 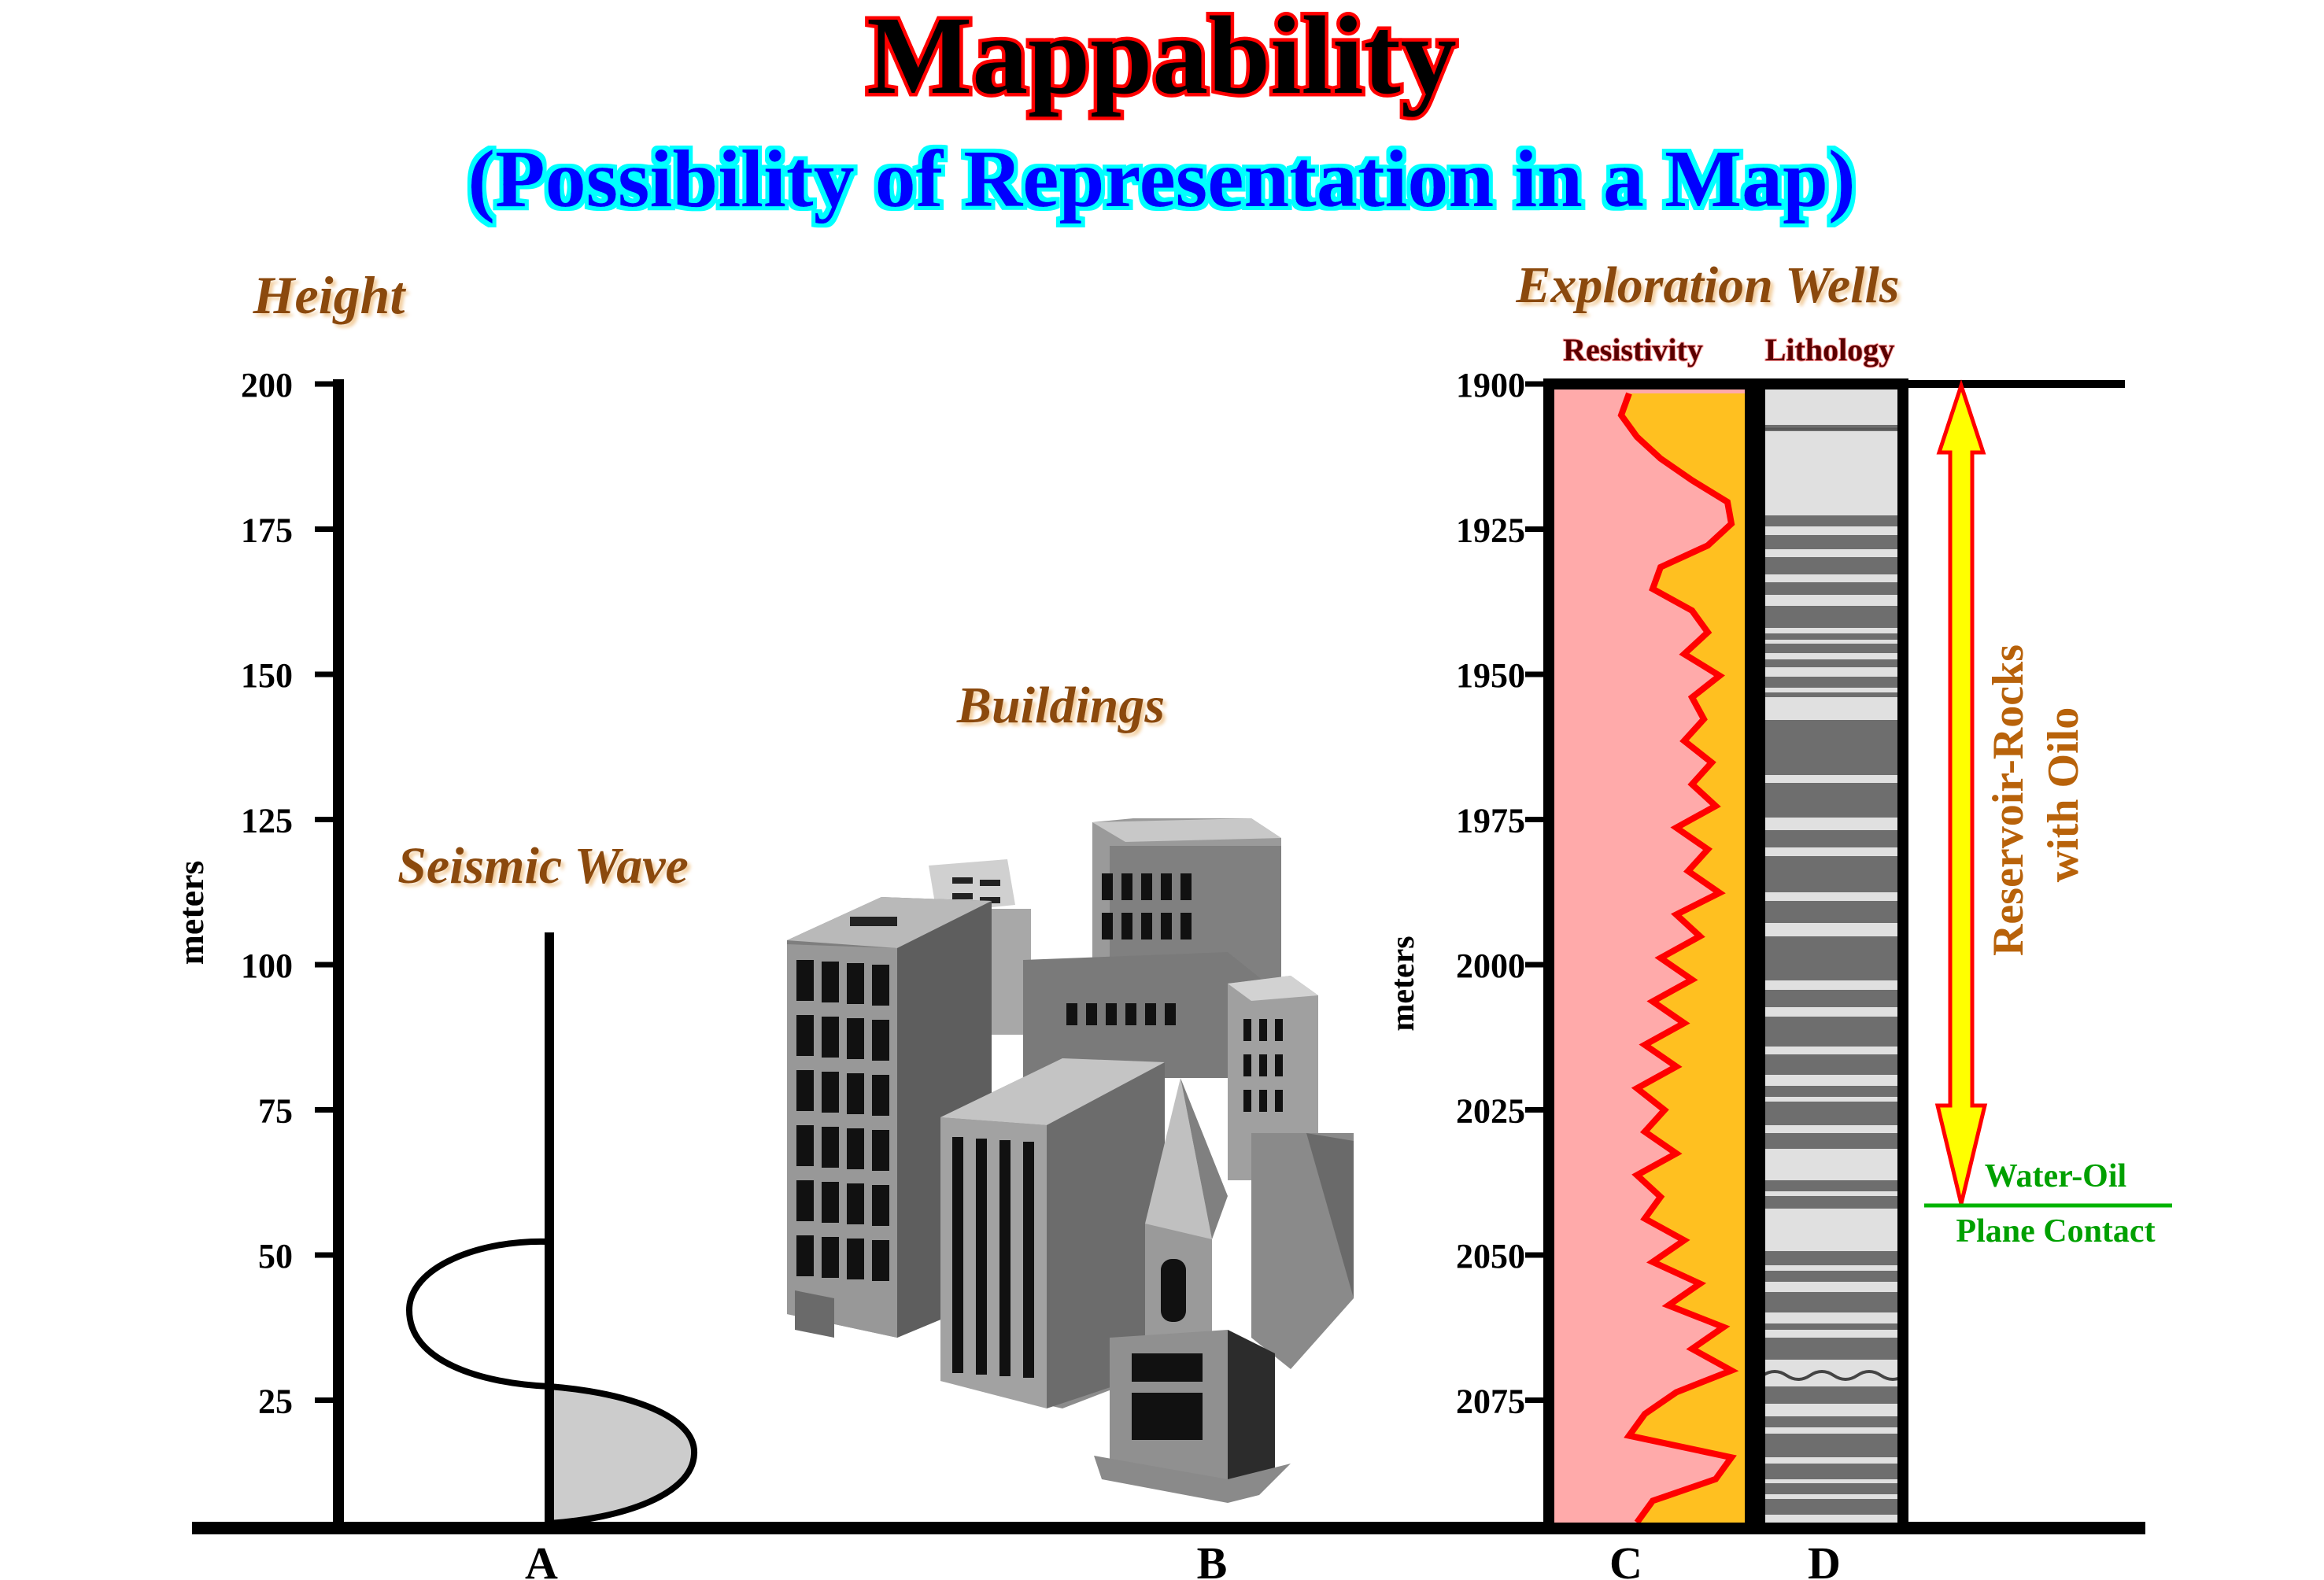 What do you see at coordinates (2036, 794) in the screenshot?
I see `reservoir-label: Reservoir-Rocks with Oilo` at bounding box center [2036, 794].